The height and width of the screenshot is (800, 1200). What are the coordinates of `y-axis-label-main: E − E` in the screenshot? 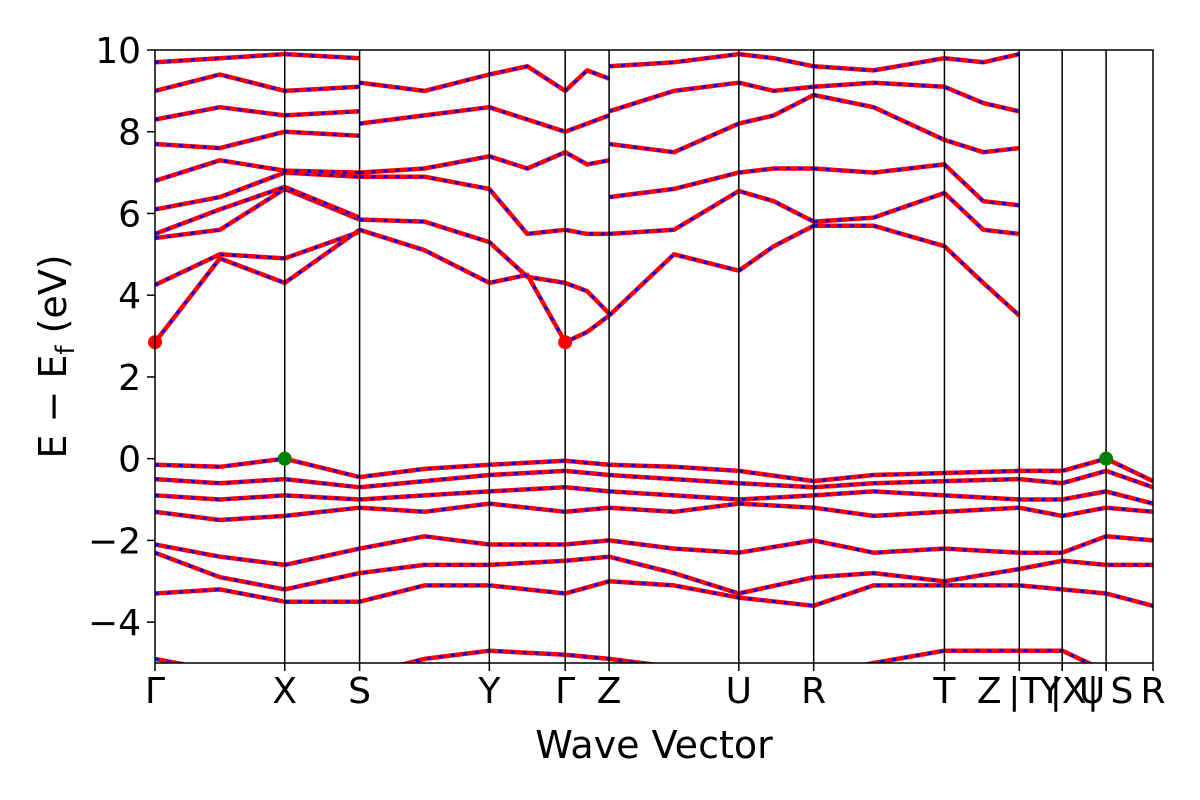 It's located at (53, 407).